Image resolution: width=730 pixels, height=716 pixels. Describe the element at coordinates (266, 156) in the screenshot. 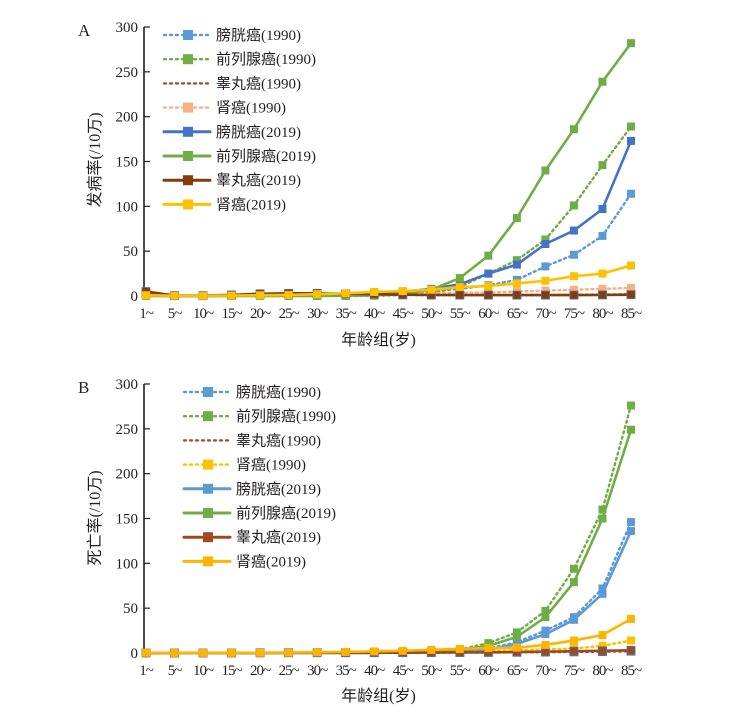

I see `legend-label: 前列腺癌(2019)` at that location.